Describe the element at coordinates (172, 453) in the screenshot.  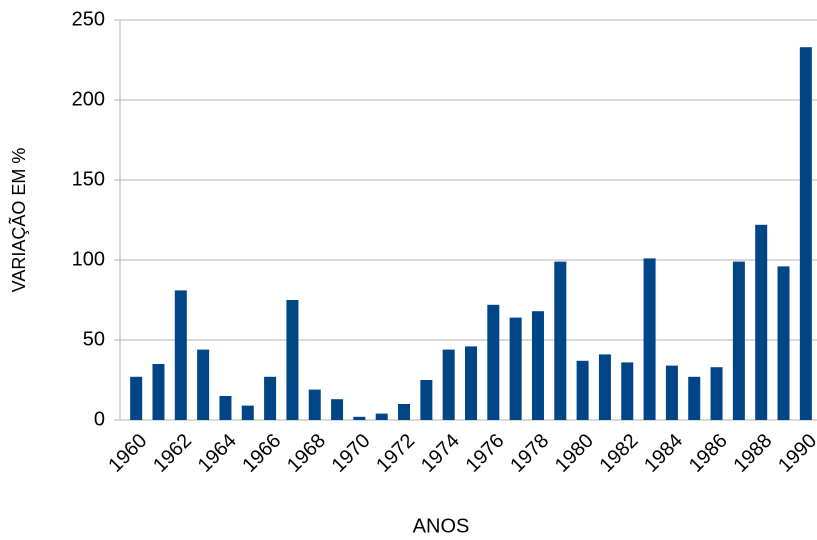
I see `x-tick-label: 1962` at that location.